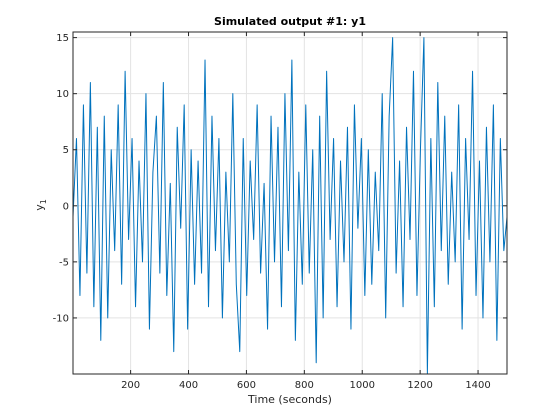  What do you see at coordinates (477, 385) in the screenshot?
I see `x-tick-label: 1400` at bounding box center [477, 385].